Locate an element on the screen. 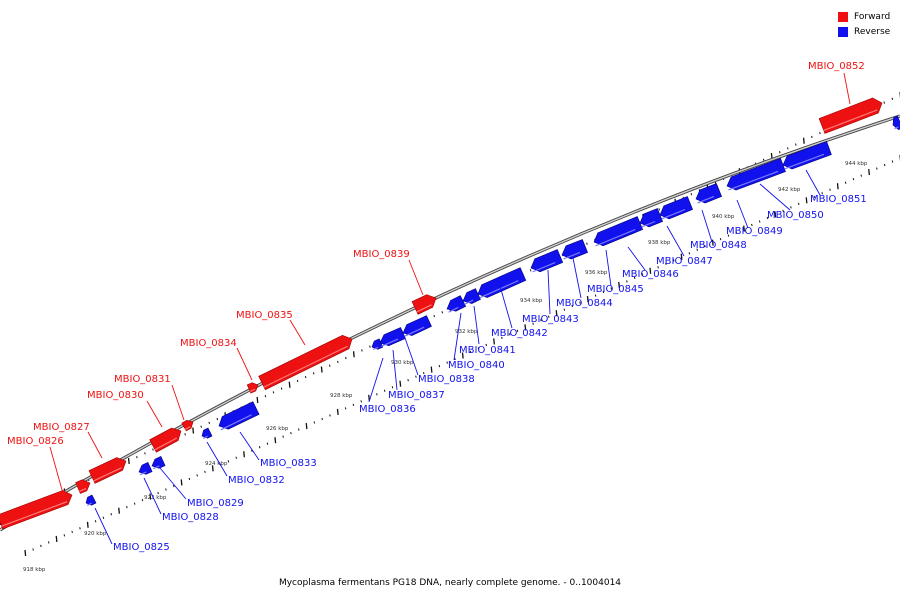  kbp-label: 928 kbp is located at coordinates (341, 396).